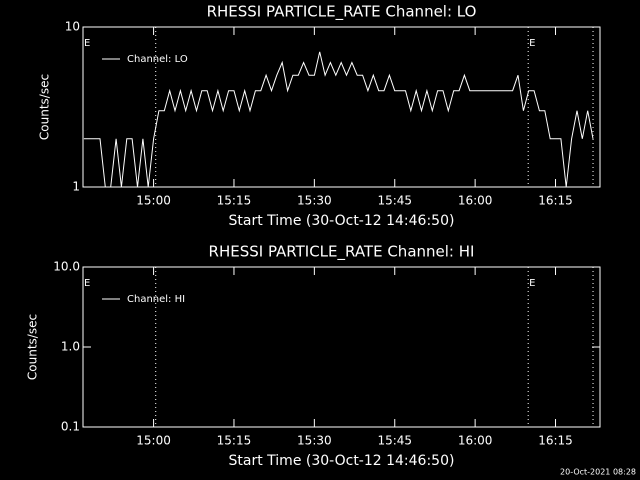 The height and width of the screenshot is (480, 640). Describe the element at coordinates (76, 187) in the screenshot. I see `y-tick-label: 1` at that location.